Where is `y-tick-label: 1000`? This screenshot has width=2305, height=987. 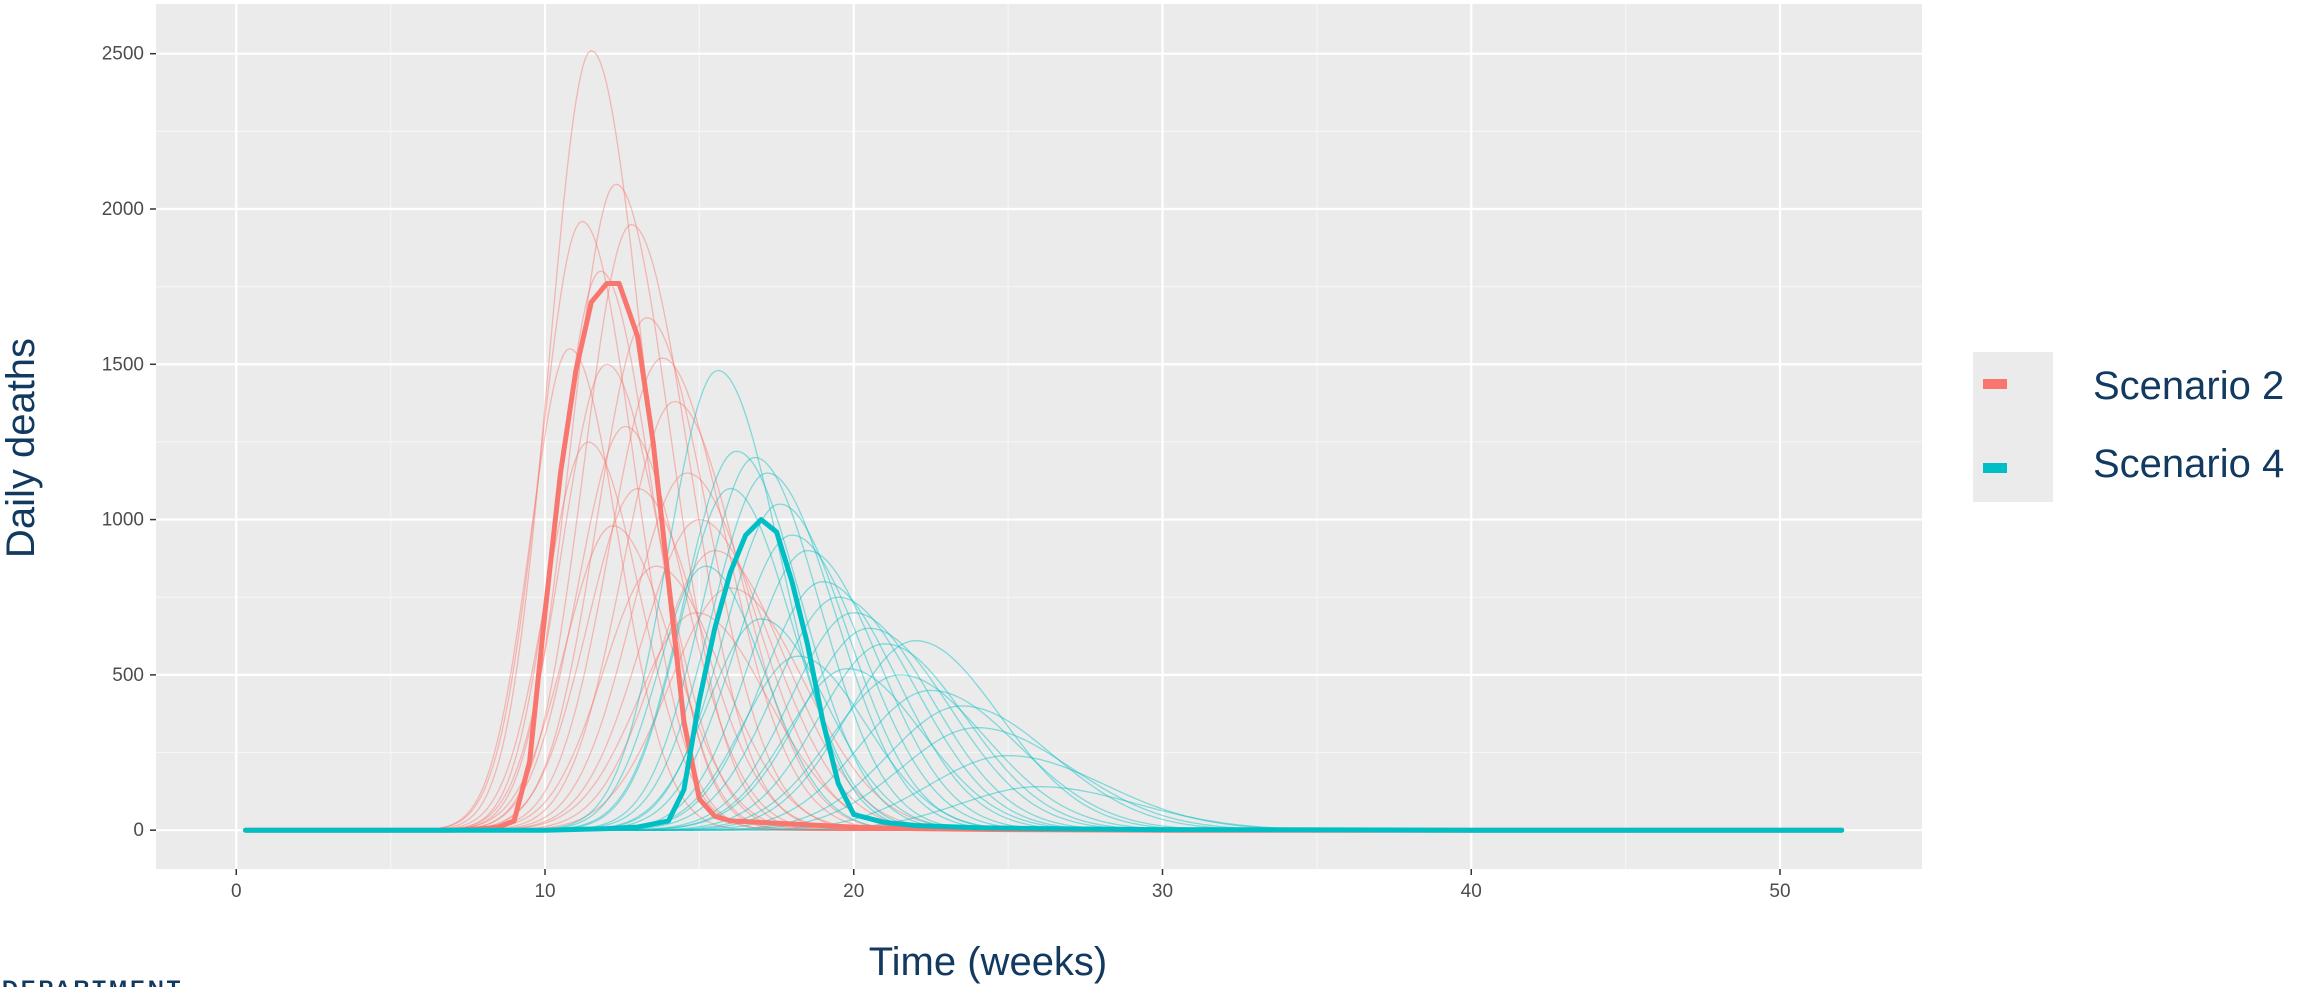 y-tick-label: 1000 is located at coordinates (123, 520).